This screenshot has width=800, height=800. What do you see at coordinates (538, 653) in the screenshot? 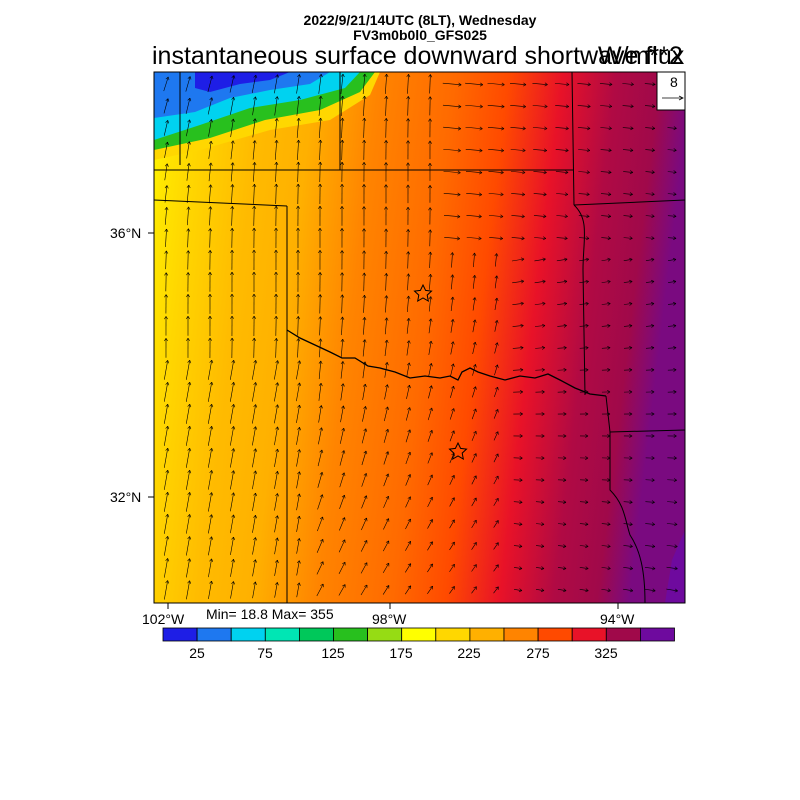
I see `colorbar-label-275: 275` at bounding box center [538, 653].